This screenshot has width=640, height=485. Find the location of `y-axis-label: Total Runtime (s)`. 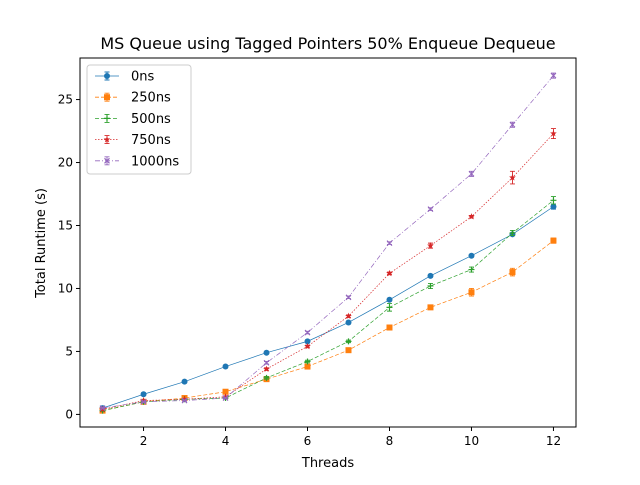

y-axis-label: Total Runtime (s) is located at coordinates (41, 243).